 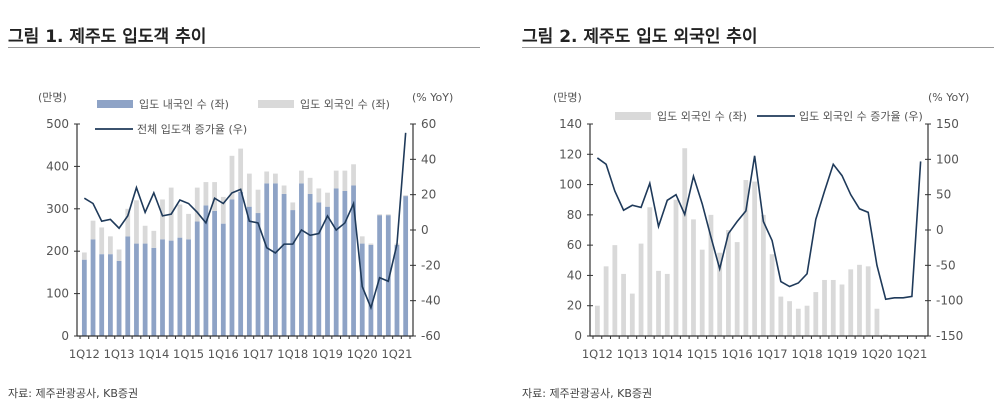 I want to click on chart1-x-tick-label: 1Q20, so click(x=362, y=354).